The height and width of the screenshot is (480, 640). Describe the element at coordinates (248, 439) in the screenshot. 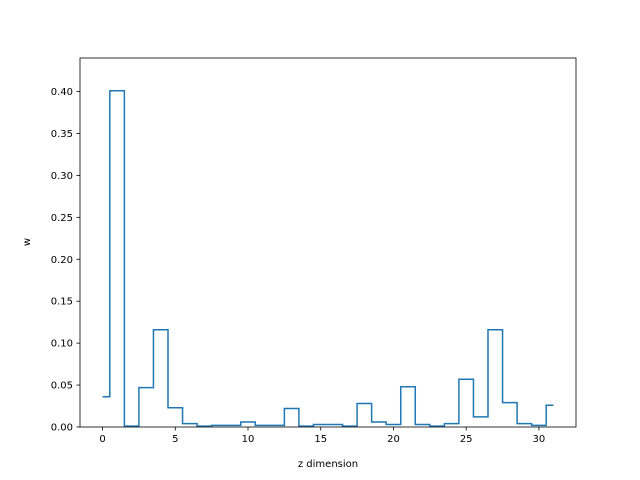

I see `x-tick-label: 10` at that location.